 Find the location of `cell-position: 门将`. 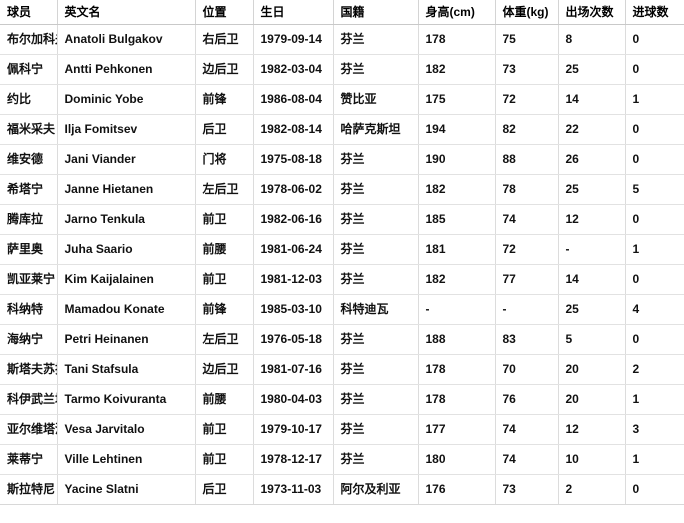

cell-position: 门将 is located at coordinates (224, 159).